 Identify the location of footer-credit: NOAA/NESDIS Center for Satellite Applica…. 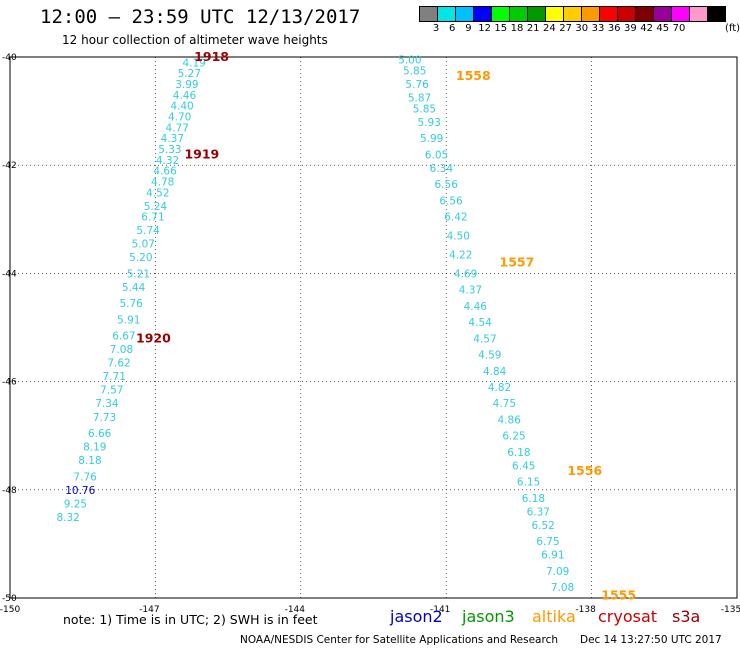
(399, 640).